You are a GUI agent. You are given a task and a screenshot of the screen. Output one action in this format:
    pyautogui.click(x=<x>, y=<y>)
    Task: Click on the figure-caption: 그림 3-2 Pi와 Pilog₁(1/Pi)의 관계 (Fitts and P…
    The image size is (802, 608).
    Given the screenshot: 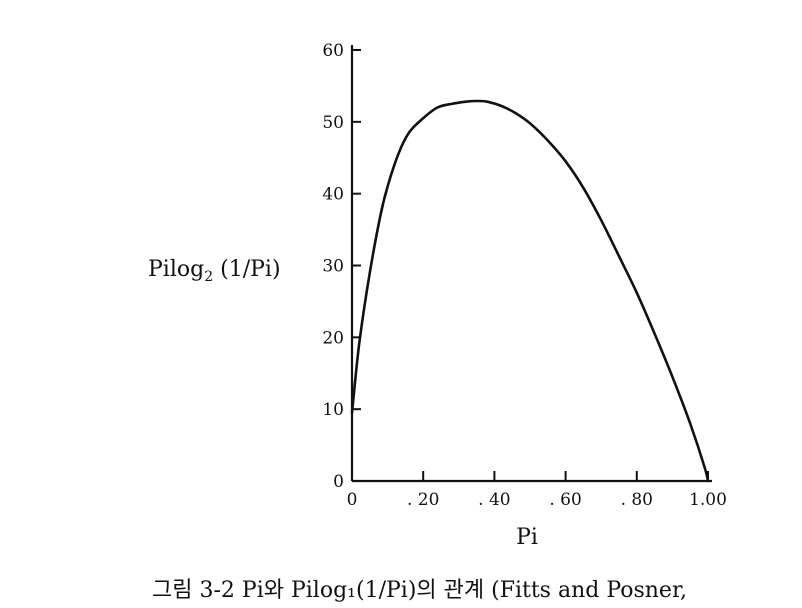 What is the action you would take?
    pyautogui.click(x=420, y=590)
    